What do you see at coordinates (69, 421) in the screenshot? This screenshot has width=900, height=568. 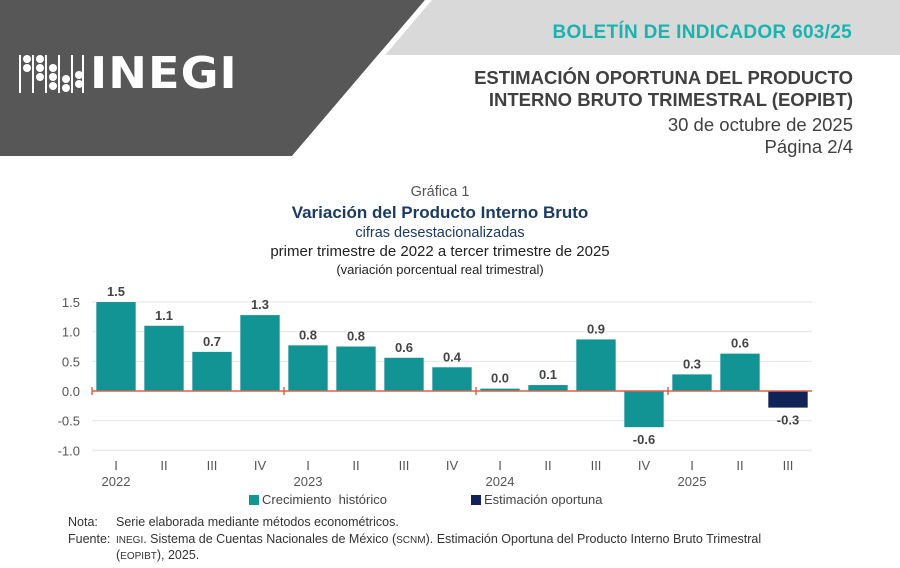 I see `y-tick-label: -0.5` at bounding box center [69, 421].